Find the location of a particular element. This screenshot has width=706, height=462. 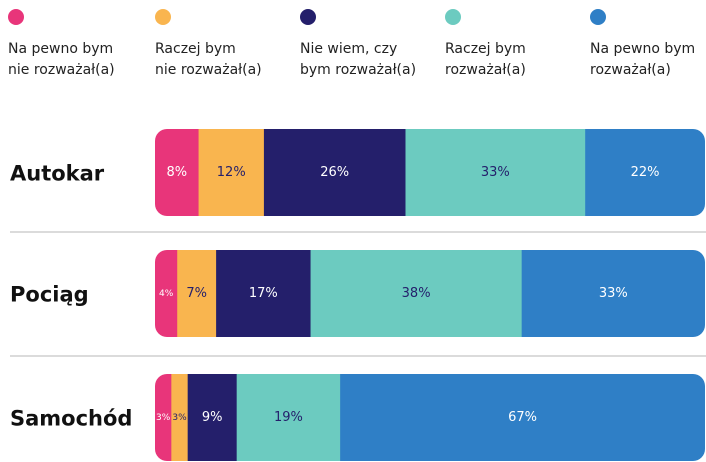

value-label: 19% is located at coordinates (288, 417).